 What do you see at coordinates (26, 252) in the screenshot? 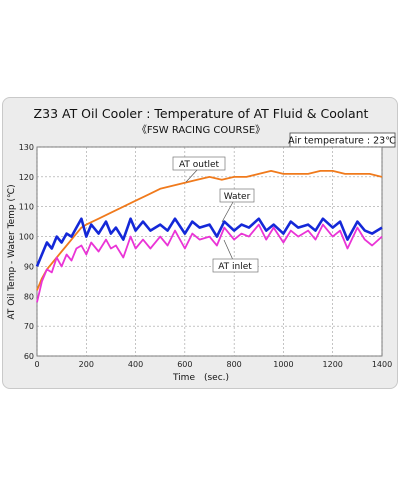
I see `y-tick-labels: 60 70 80 90 100 110 120 130` at bounding box center [26, 252].